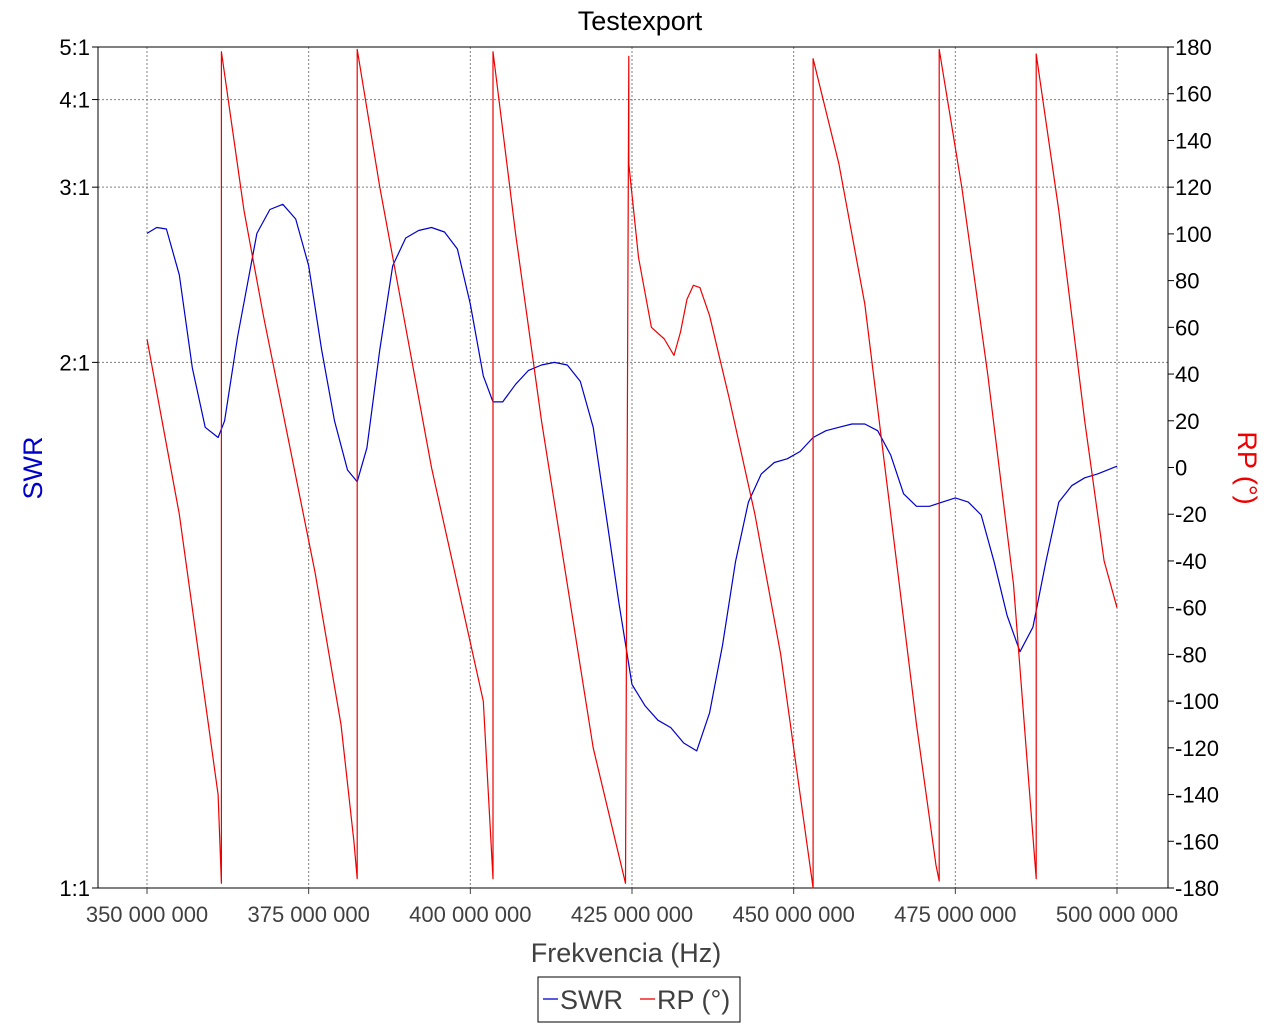 The image size is (1280, 1029). I want to click on y-right-tick-label: 40, so click(1187, 374).